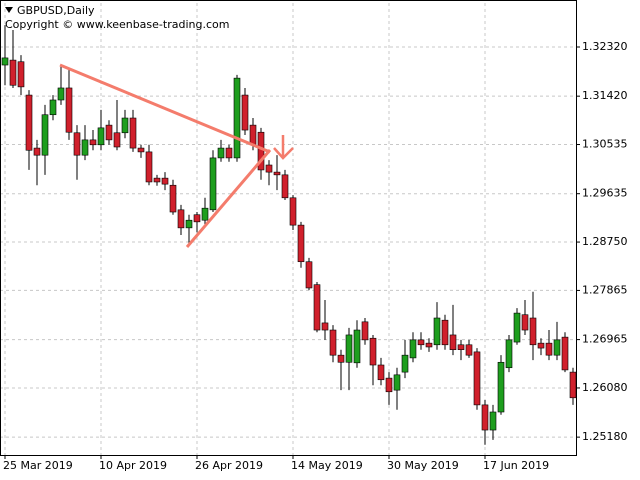  Describe the element at coordinates (56, 10) in the screenshot. I see `chart-title: GBPUSD,Daily` at that location.